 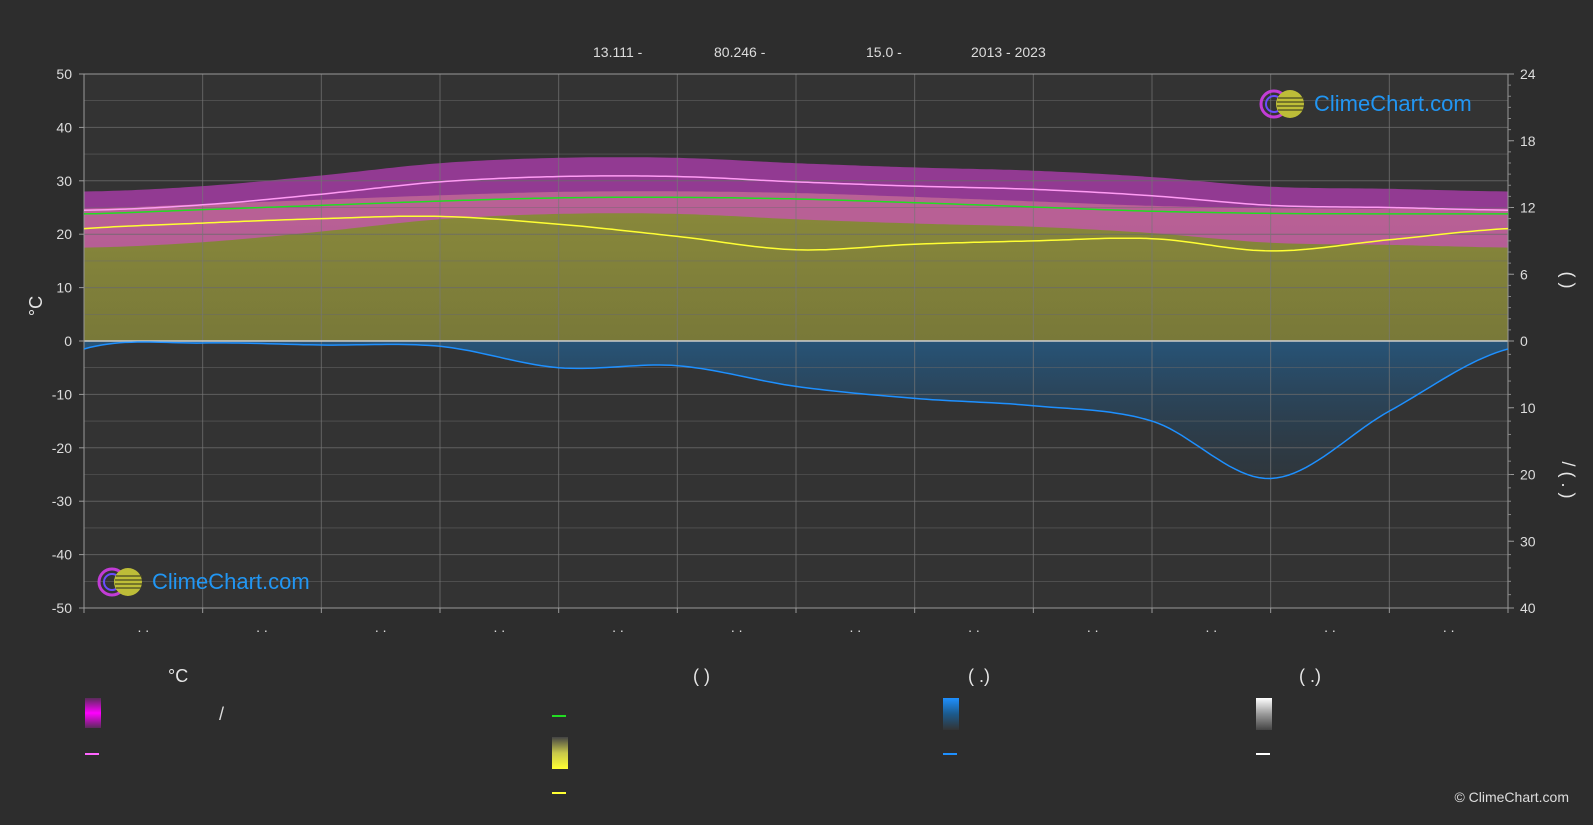 What do you see at coordinates (1511, 797) in the screenshot?
I see `copyright-text: © ClimeChart.com` at bounding box center [1511, 797].